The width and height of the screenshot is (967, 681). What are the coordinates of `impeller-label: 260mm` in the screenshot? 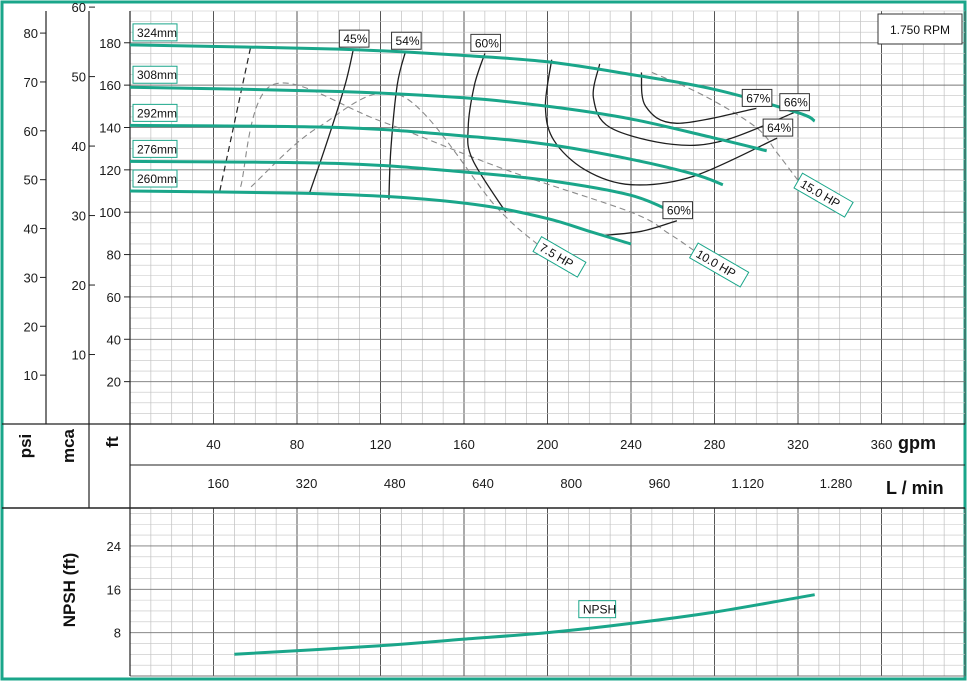 It's located at (157, 179).